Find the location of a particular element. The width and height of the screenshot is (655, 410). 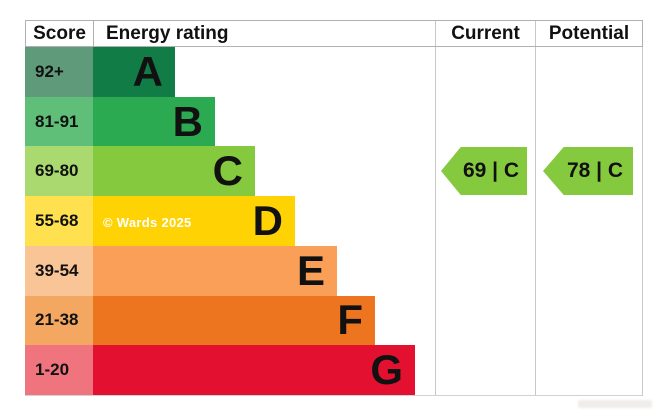

header-score: Score is located at coordinates (60, 33).